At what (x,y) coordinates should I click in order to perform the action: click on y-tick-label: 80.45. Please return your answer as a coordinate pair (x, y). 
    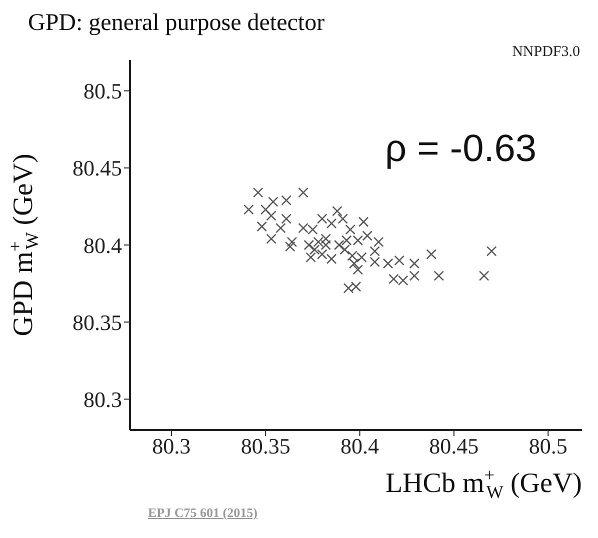
    Looking at the image, I should click on (97, 168).